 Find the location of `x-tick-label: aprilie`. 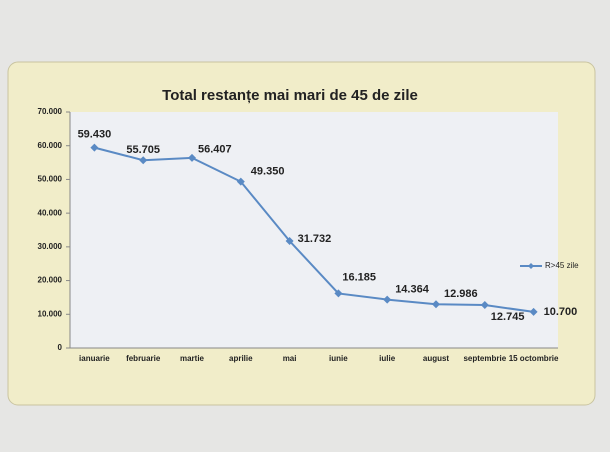

x-tick-label: aprilie is located at coordinates (241, 358).